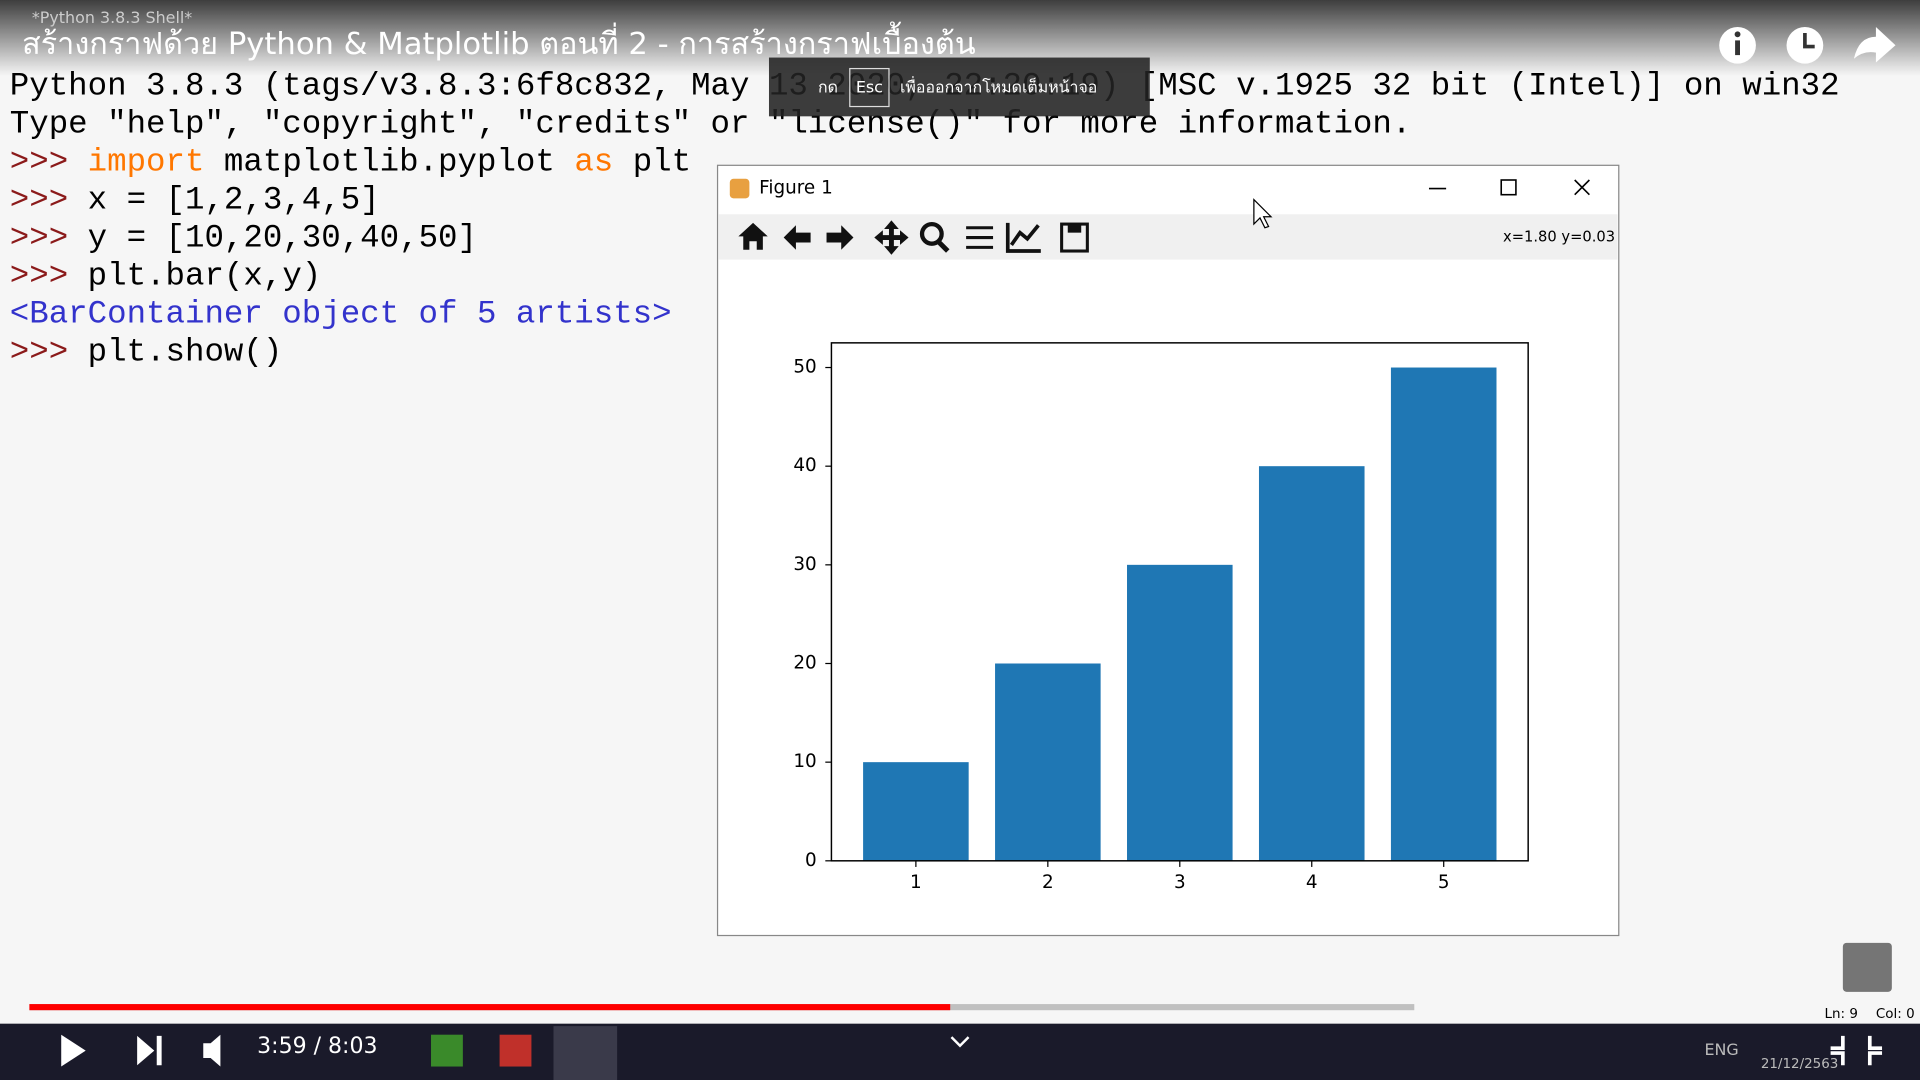 The width and height of the screenshot is (1920, 1080). What do you see at coordinates (804, 367) in the screenshot?
I see `y-tick-label: 50` at bounding box center [804, 367].